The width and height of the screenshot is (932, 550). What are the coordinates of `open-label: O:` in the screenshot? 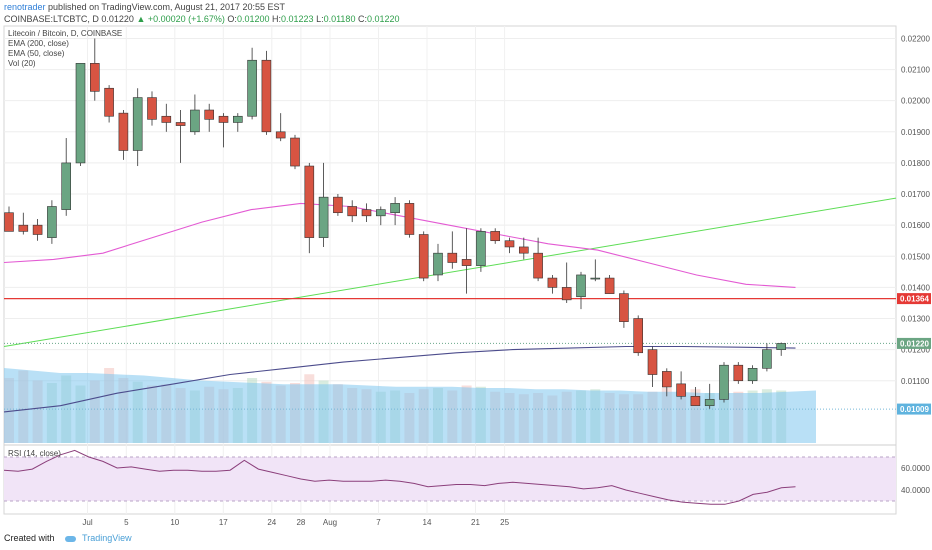 It's located at (232, 19).